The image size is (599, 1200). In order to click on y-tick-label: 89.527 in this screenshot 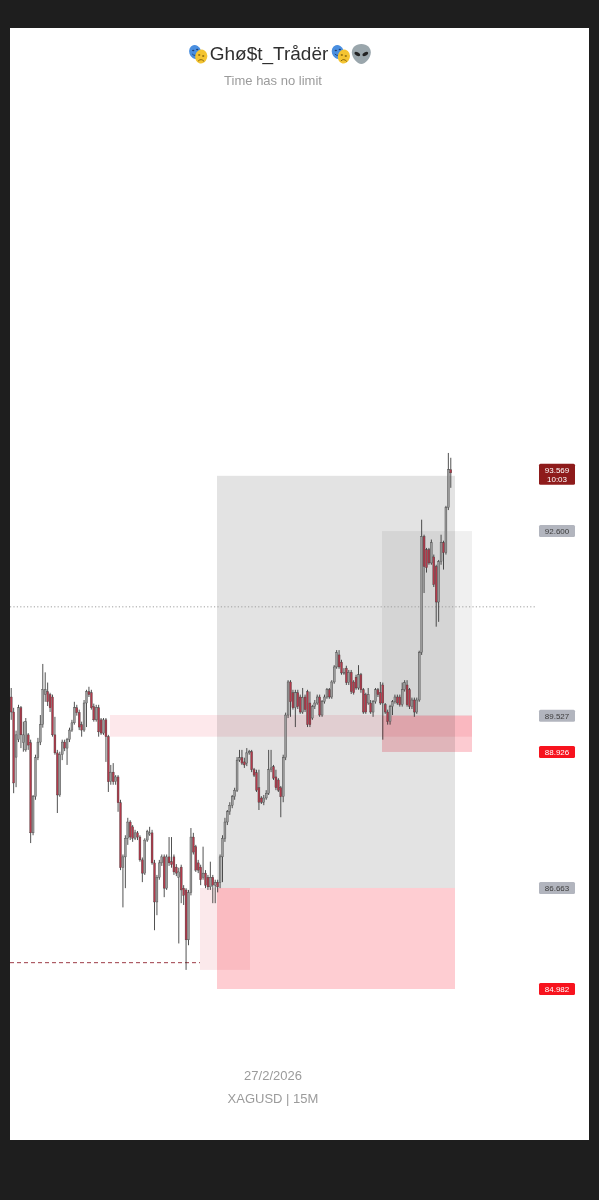, I will do `click(557, 716)`.